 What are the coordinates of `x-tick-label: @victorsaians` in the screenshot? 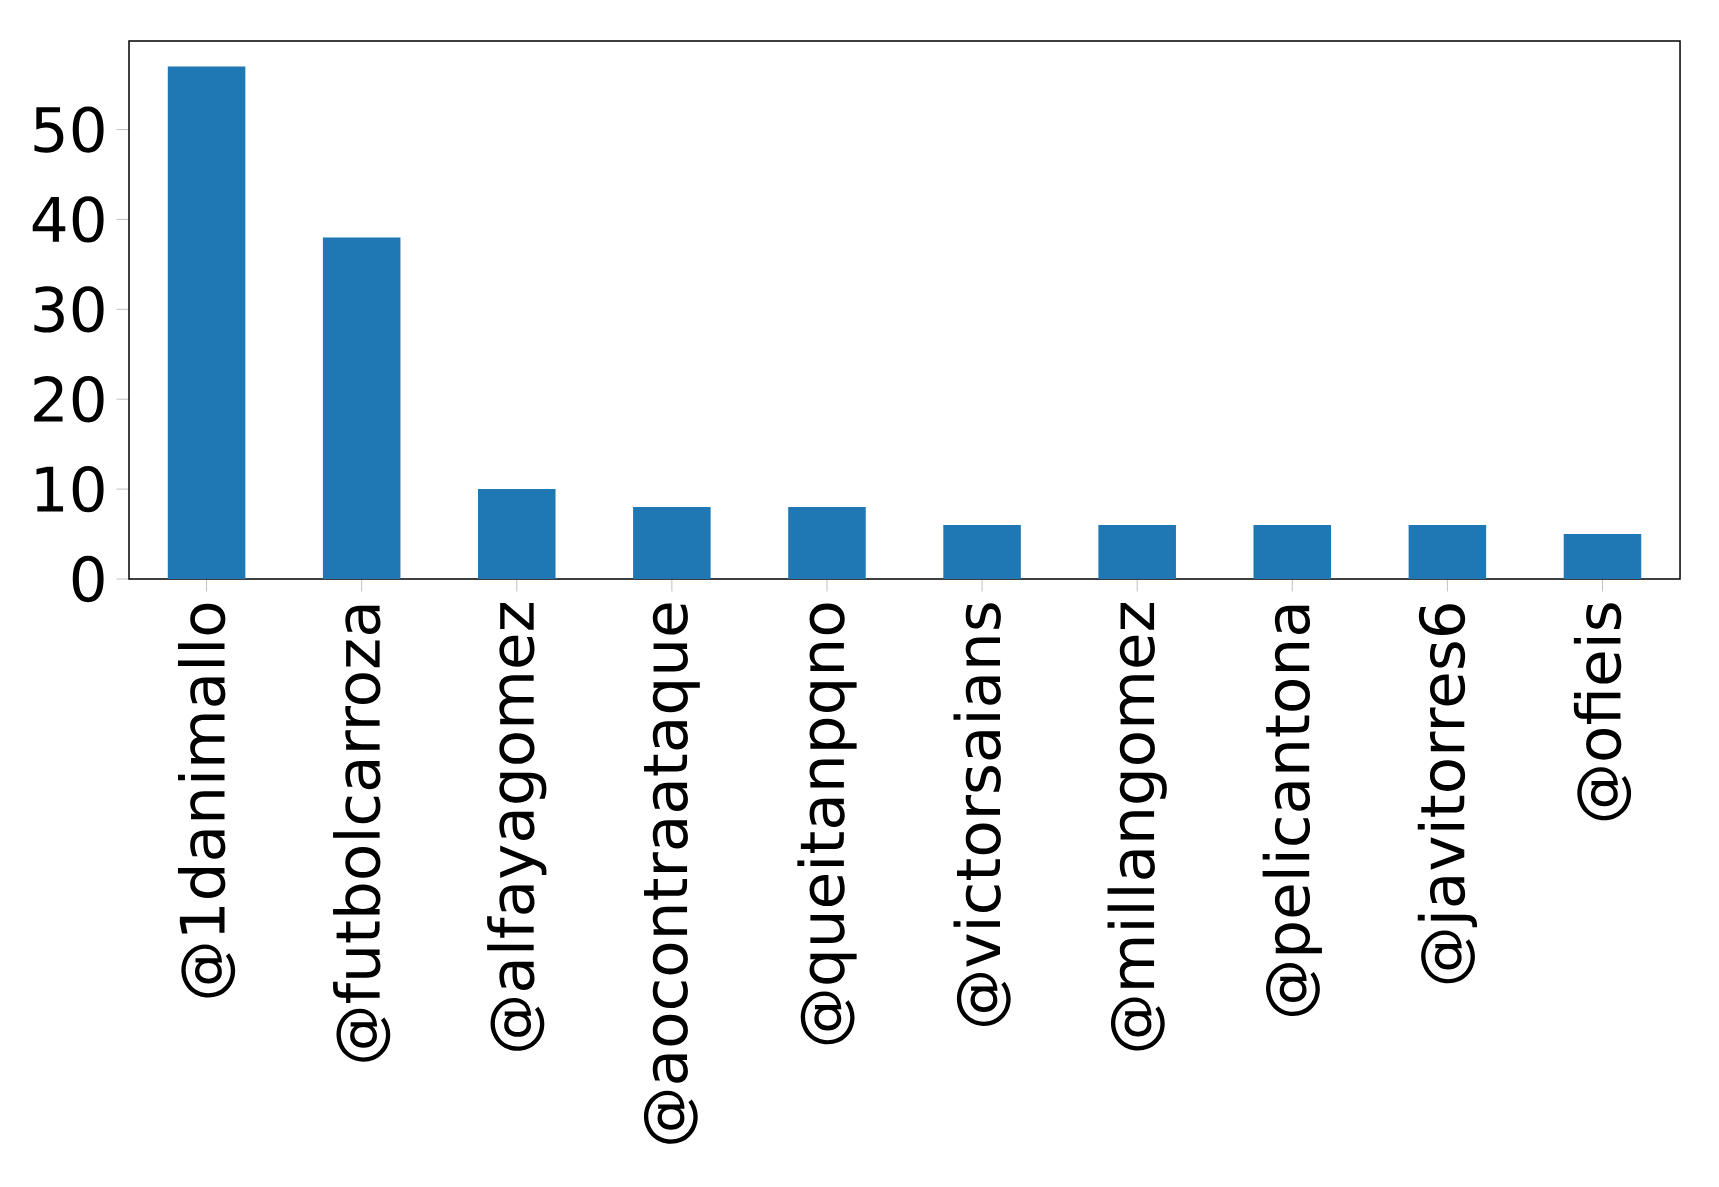 It's located at (982, 814).